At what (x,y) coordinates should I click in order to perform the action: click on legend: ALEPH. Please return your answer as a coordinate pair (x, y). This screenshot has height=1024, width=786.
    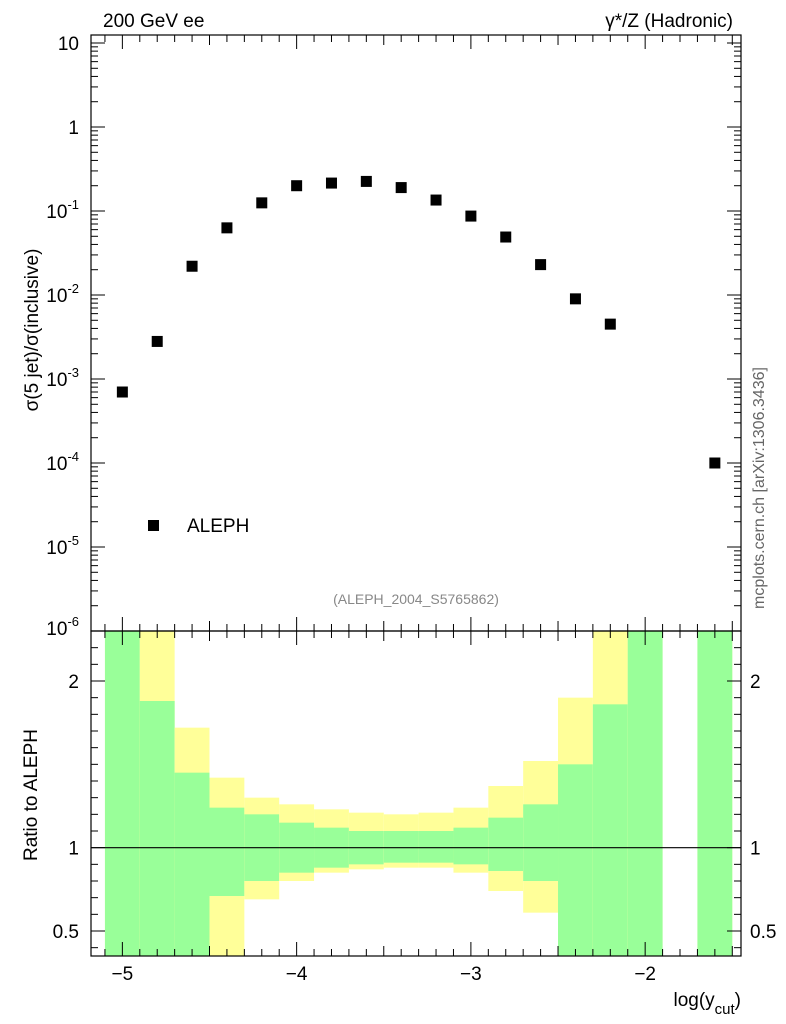
    Looking at the image, I should click on (198, 526).